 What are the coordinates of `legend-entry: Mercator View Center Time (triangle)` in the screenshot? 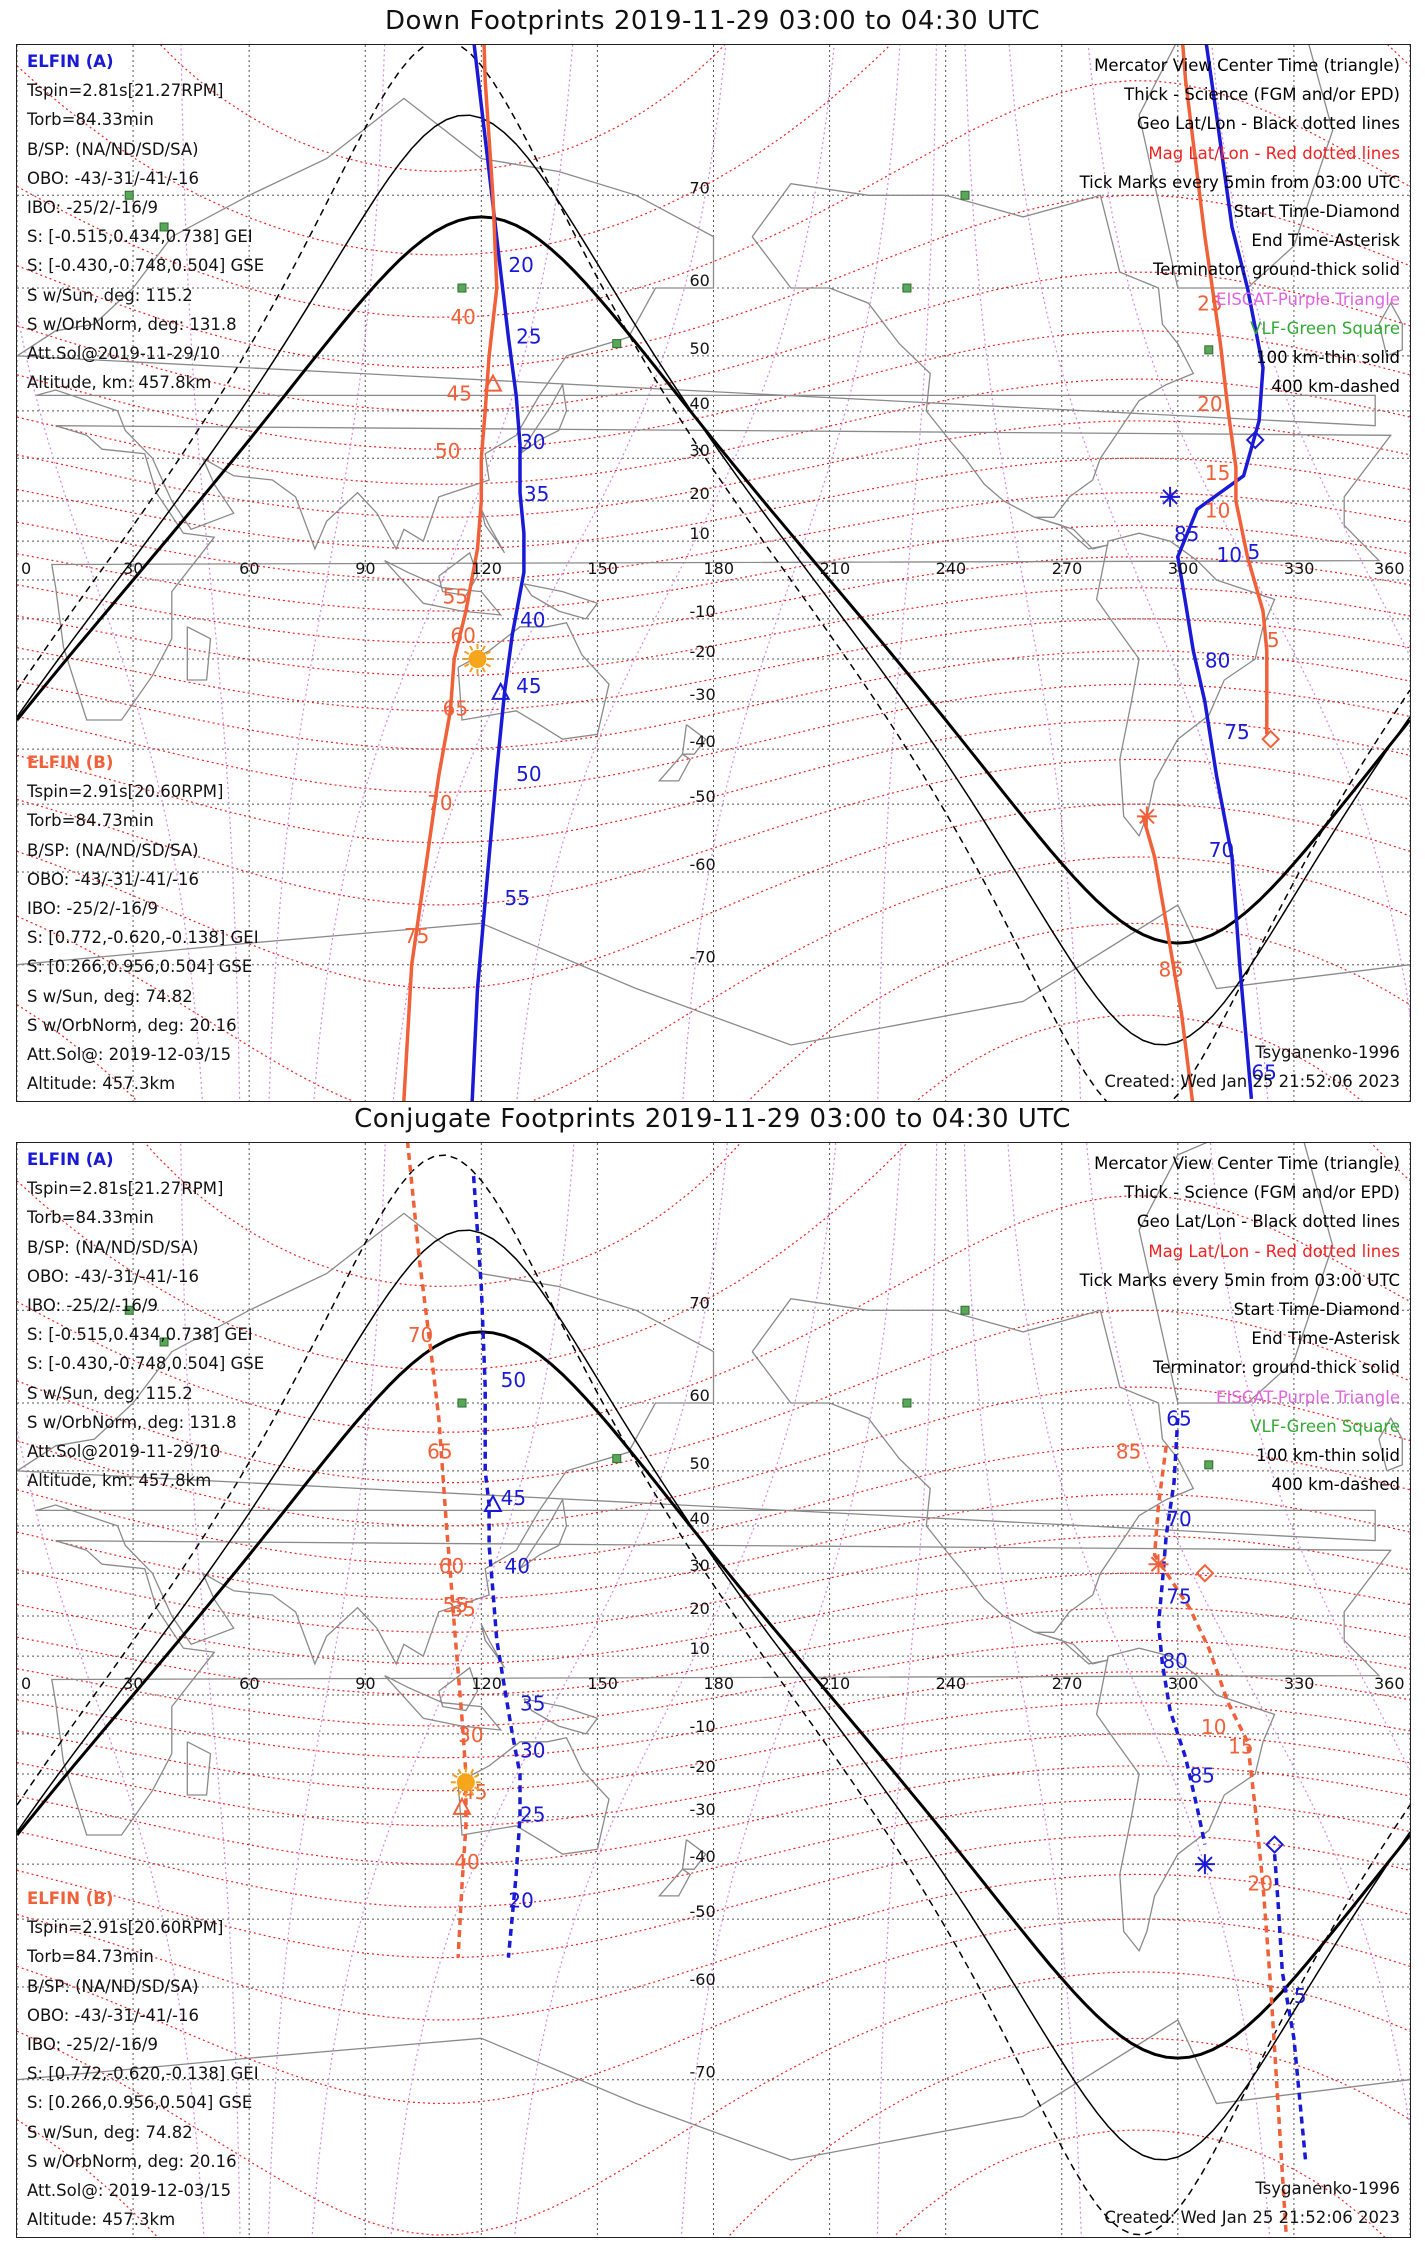 It's located at (1247, 1163).